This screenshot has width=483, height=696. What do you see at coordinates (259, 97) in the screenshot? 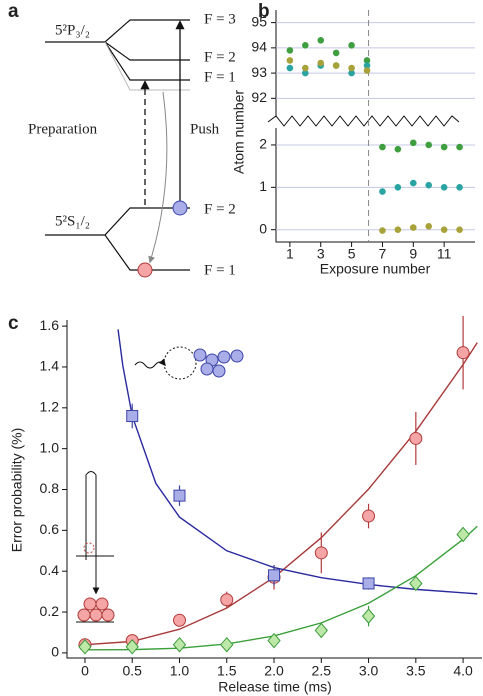
I see `y-tick-label: 92` at bounding box center [259, 97].